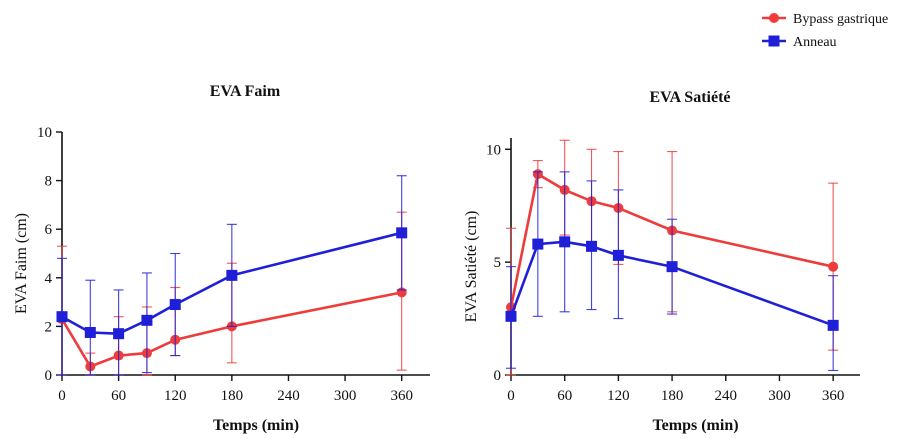  I want to click on y-tick-label: 4, so click(49, 279).